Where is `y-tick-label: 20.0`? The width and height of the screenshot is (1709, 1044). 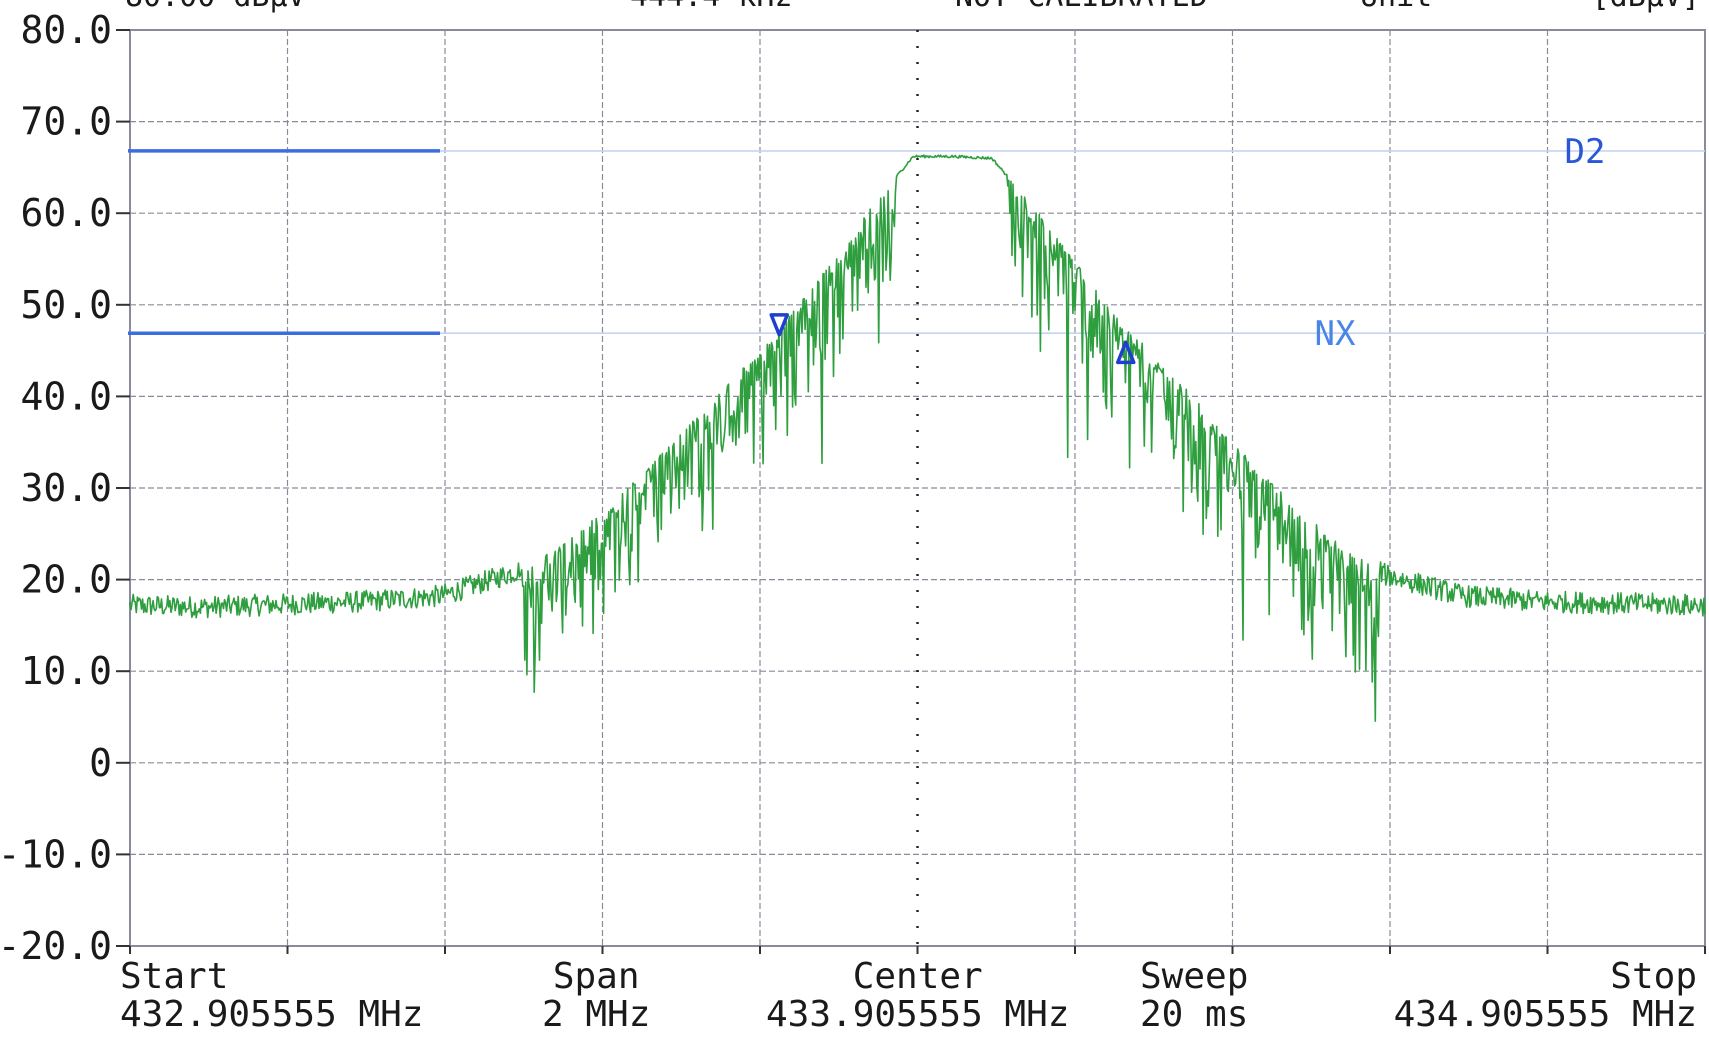
y-tick-label: 20.0 is located at coordinates (66, 580).